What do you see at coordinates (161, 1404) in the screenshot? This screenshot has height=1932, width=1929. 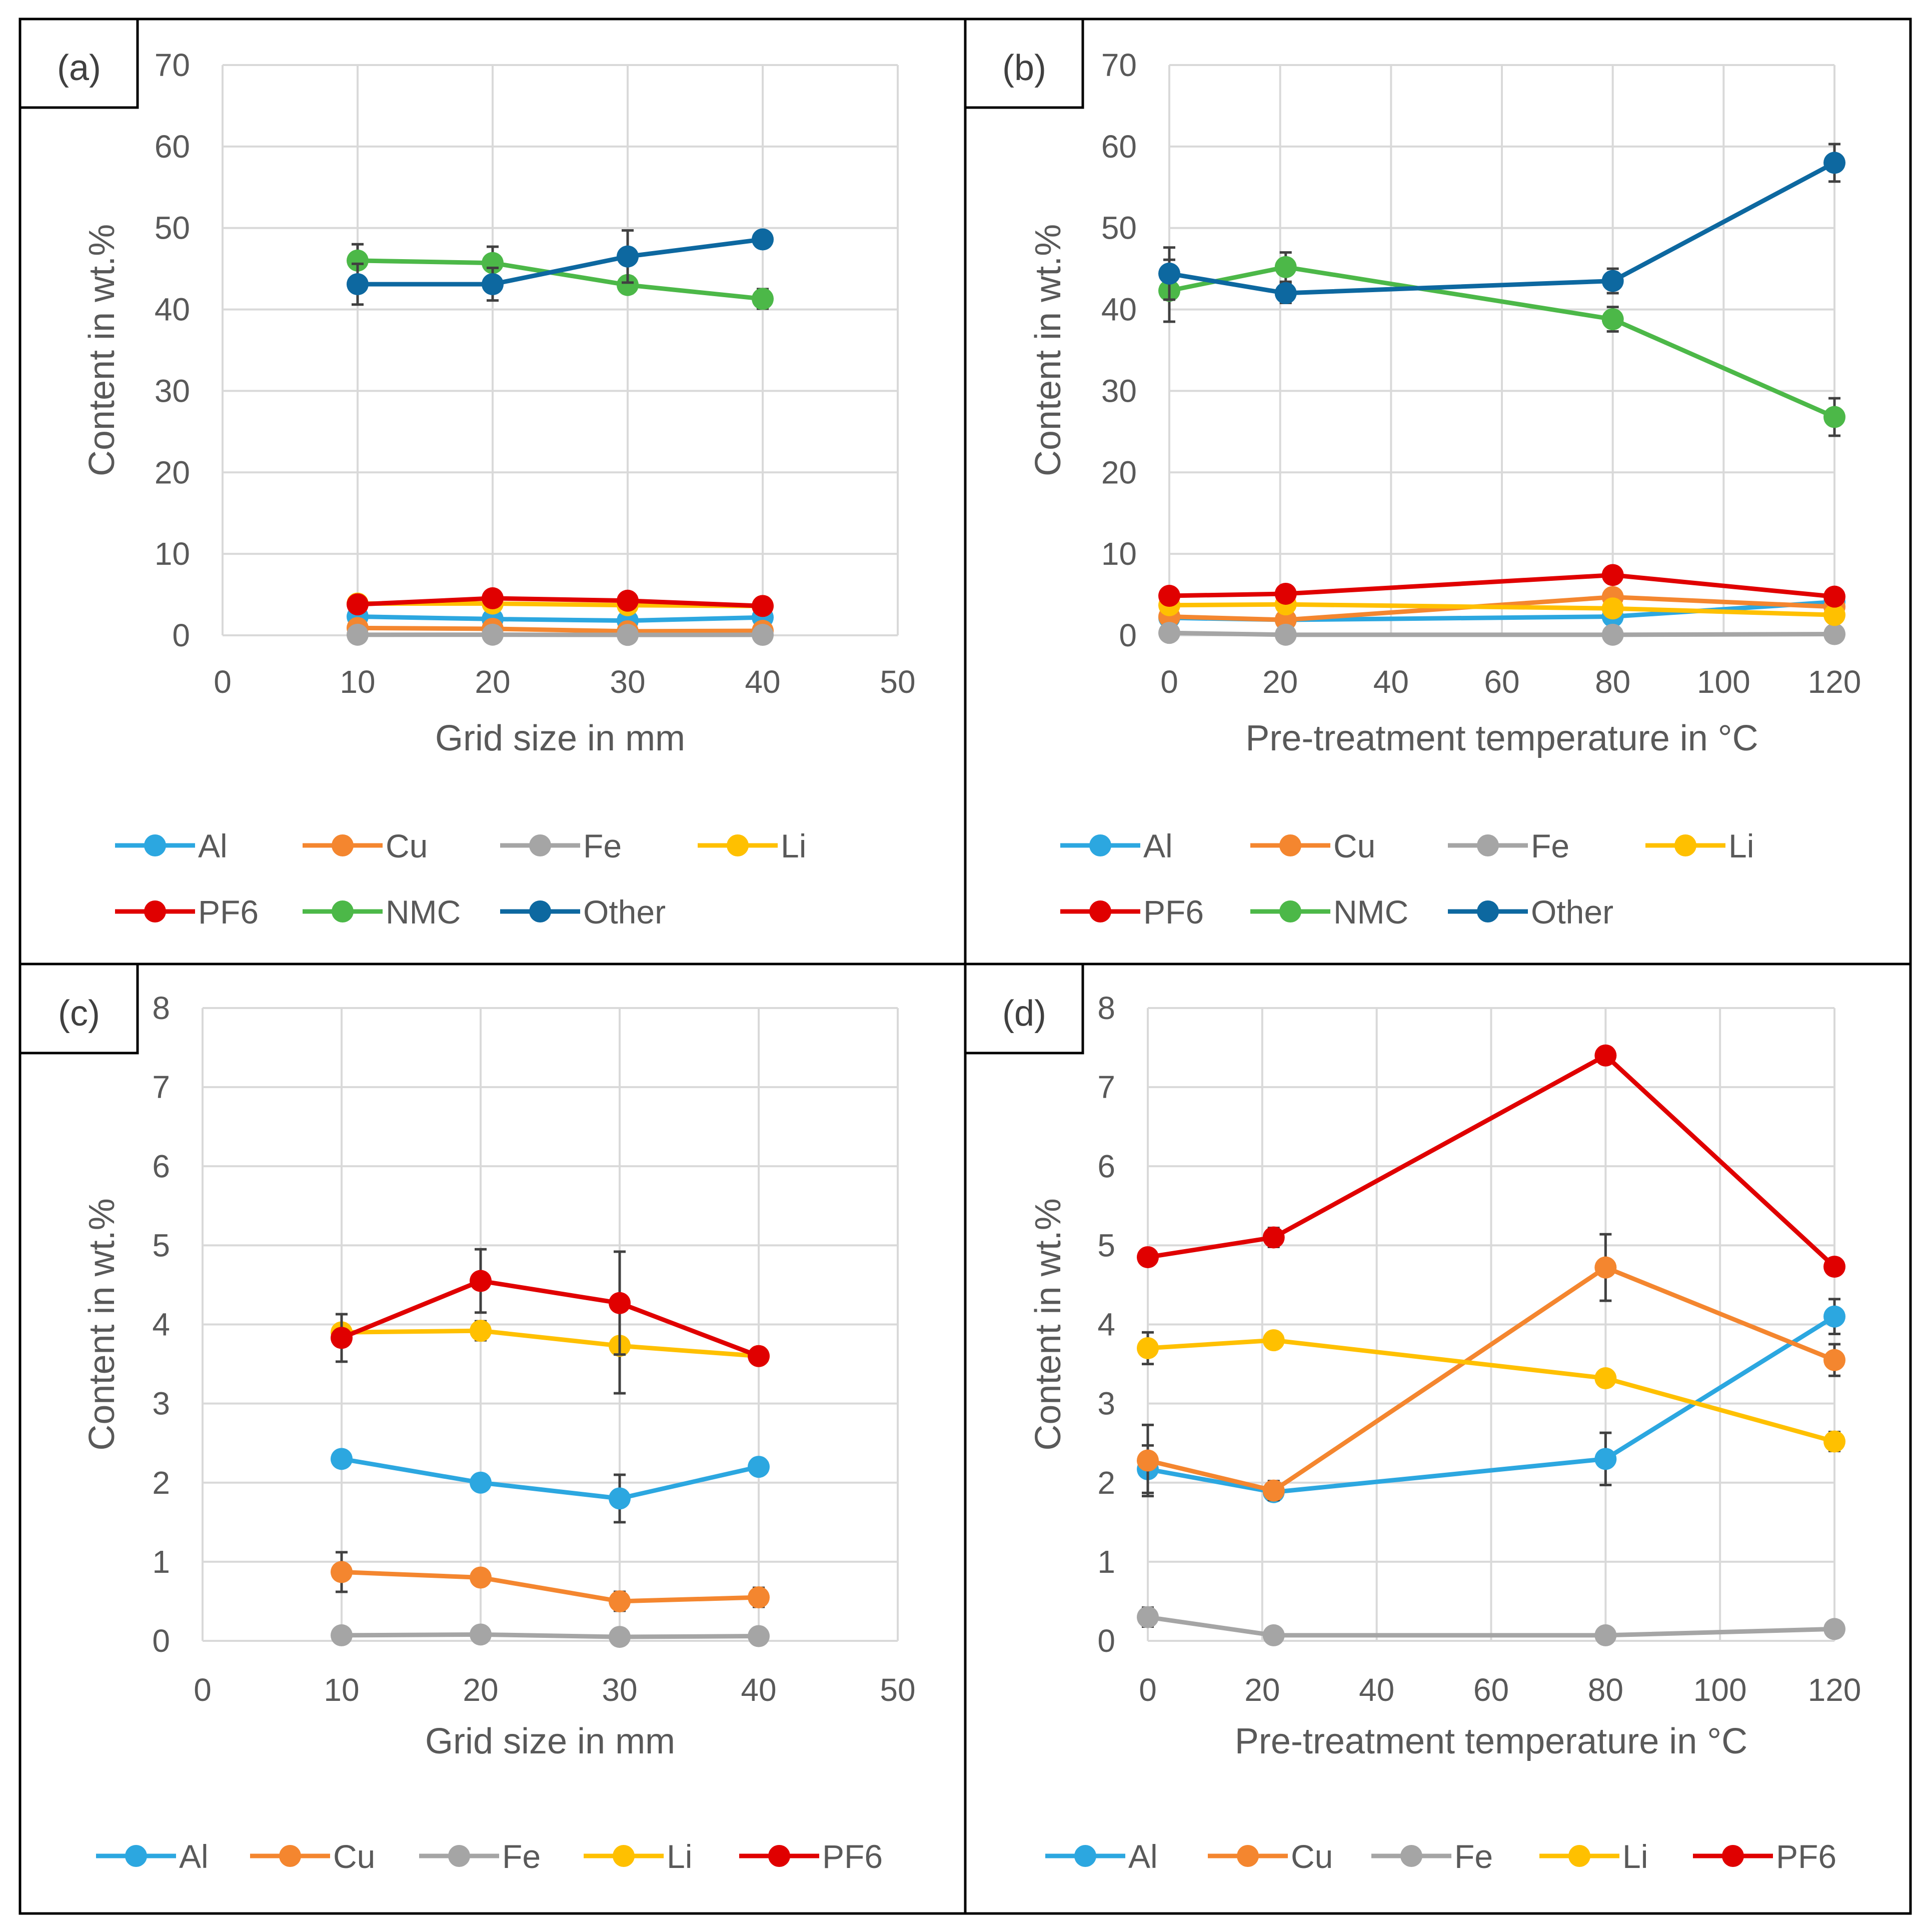 I see `y-tick-label: 3` at bounding box center [161, 1404].